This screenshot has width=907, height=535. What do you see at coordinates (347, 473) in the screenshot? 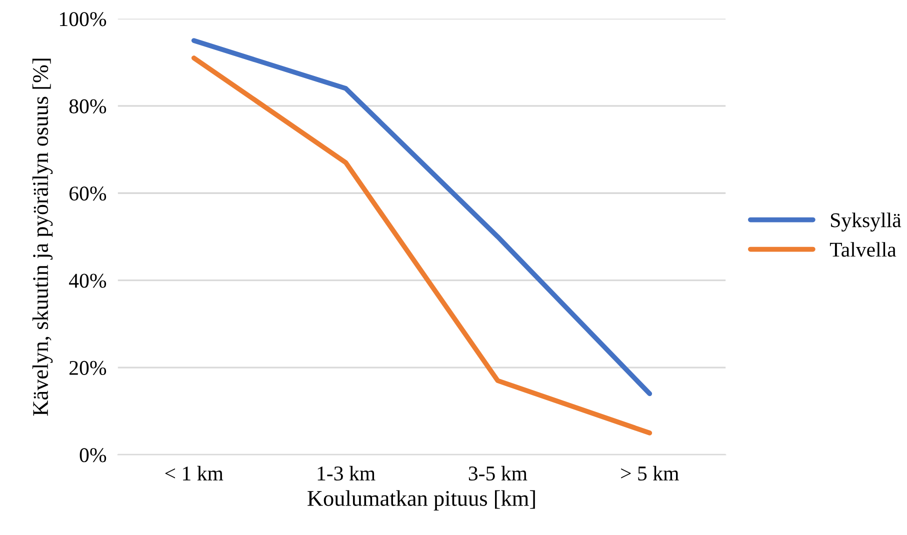
I see `x-tick-label: 1-3 km` at bounding box center [347, 473].